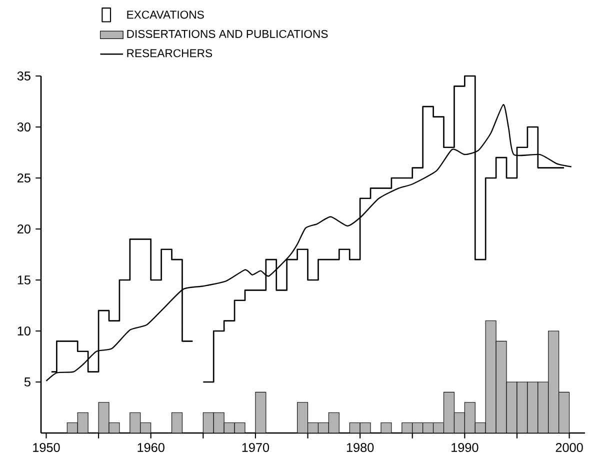  Describe the element at coordinates (46, 447) in the screenshot. I see `x-tick-label: 1950` at that location.